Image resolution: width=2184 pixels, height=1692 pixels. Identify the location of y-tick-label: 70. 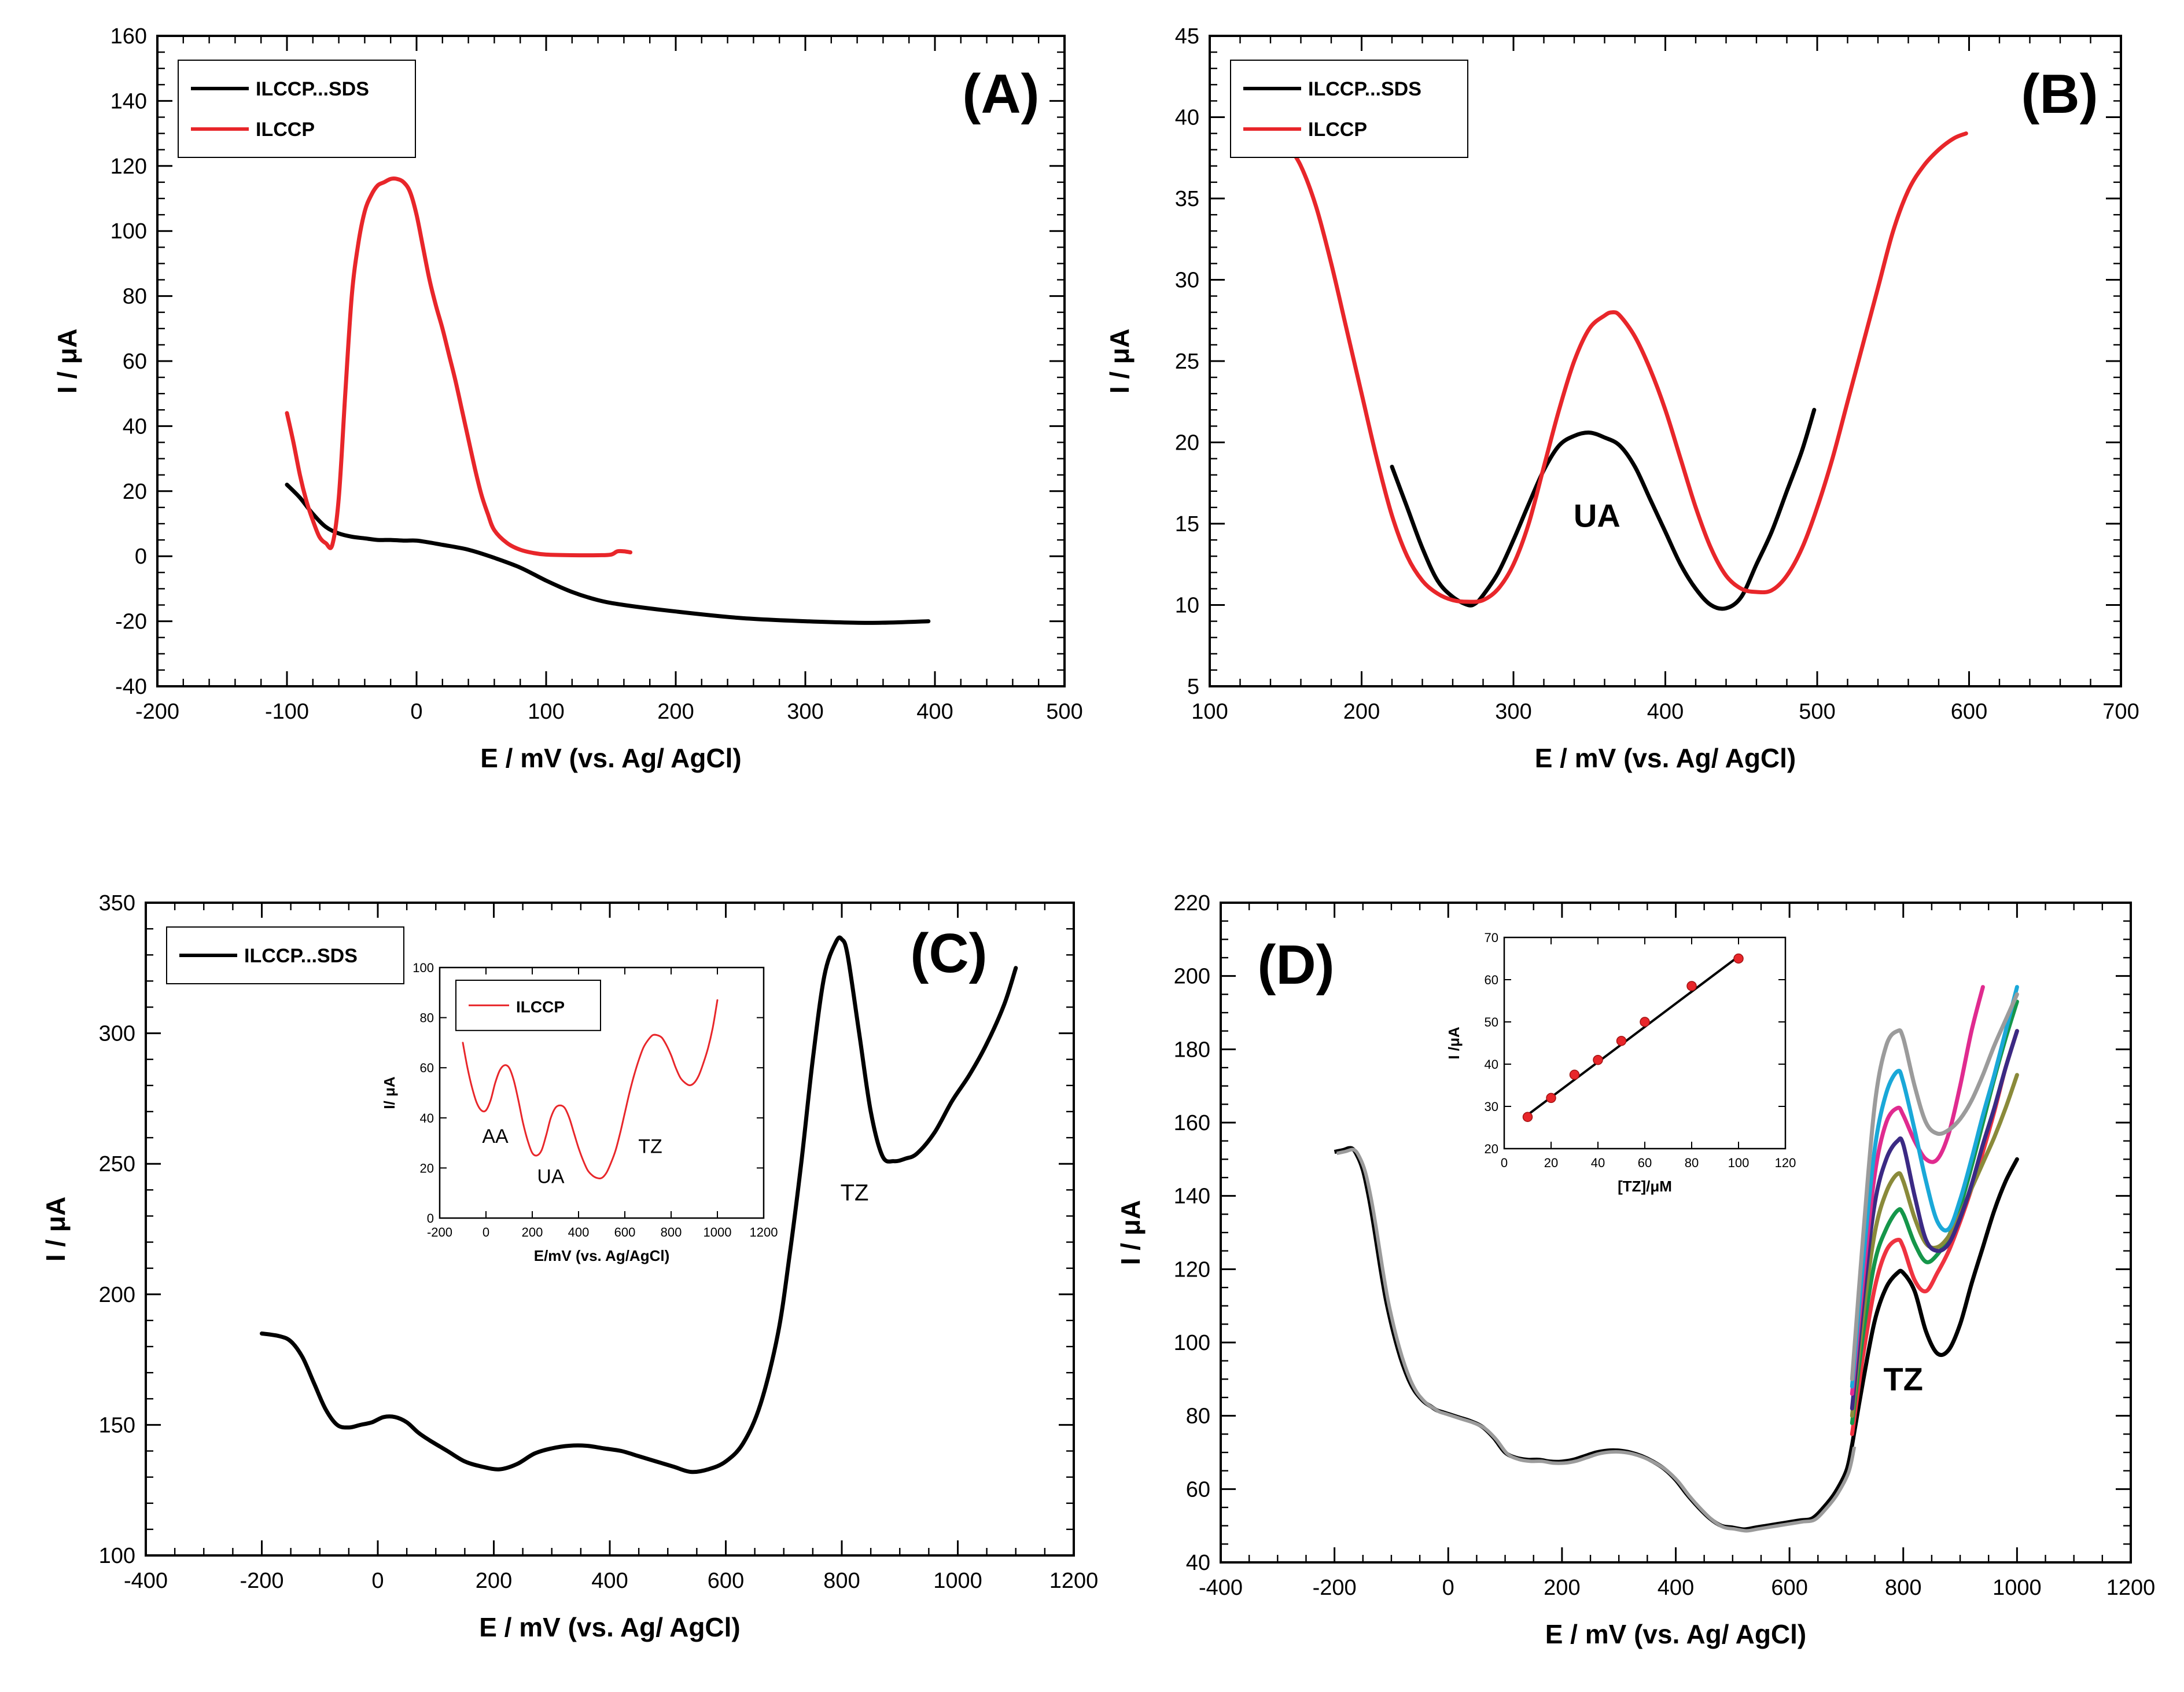
(1491, 937).